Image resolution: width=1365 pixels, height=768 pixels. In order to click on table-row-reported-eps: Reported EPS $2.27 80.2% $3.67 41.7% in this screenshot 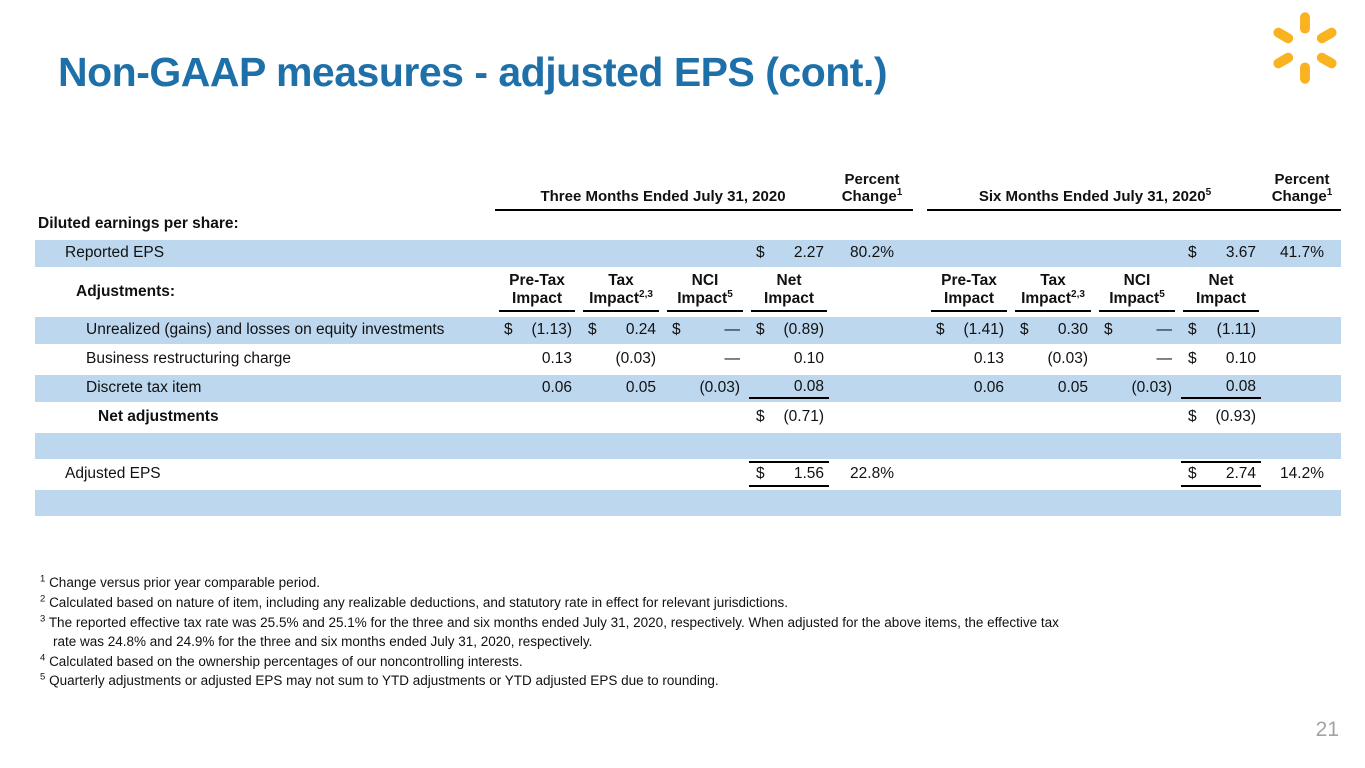, I will do `click(688, 253)`.